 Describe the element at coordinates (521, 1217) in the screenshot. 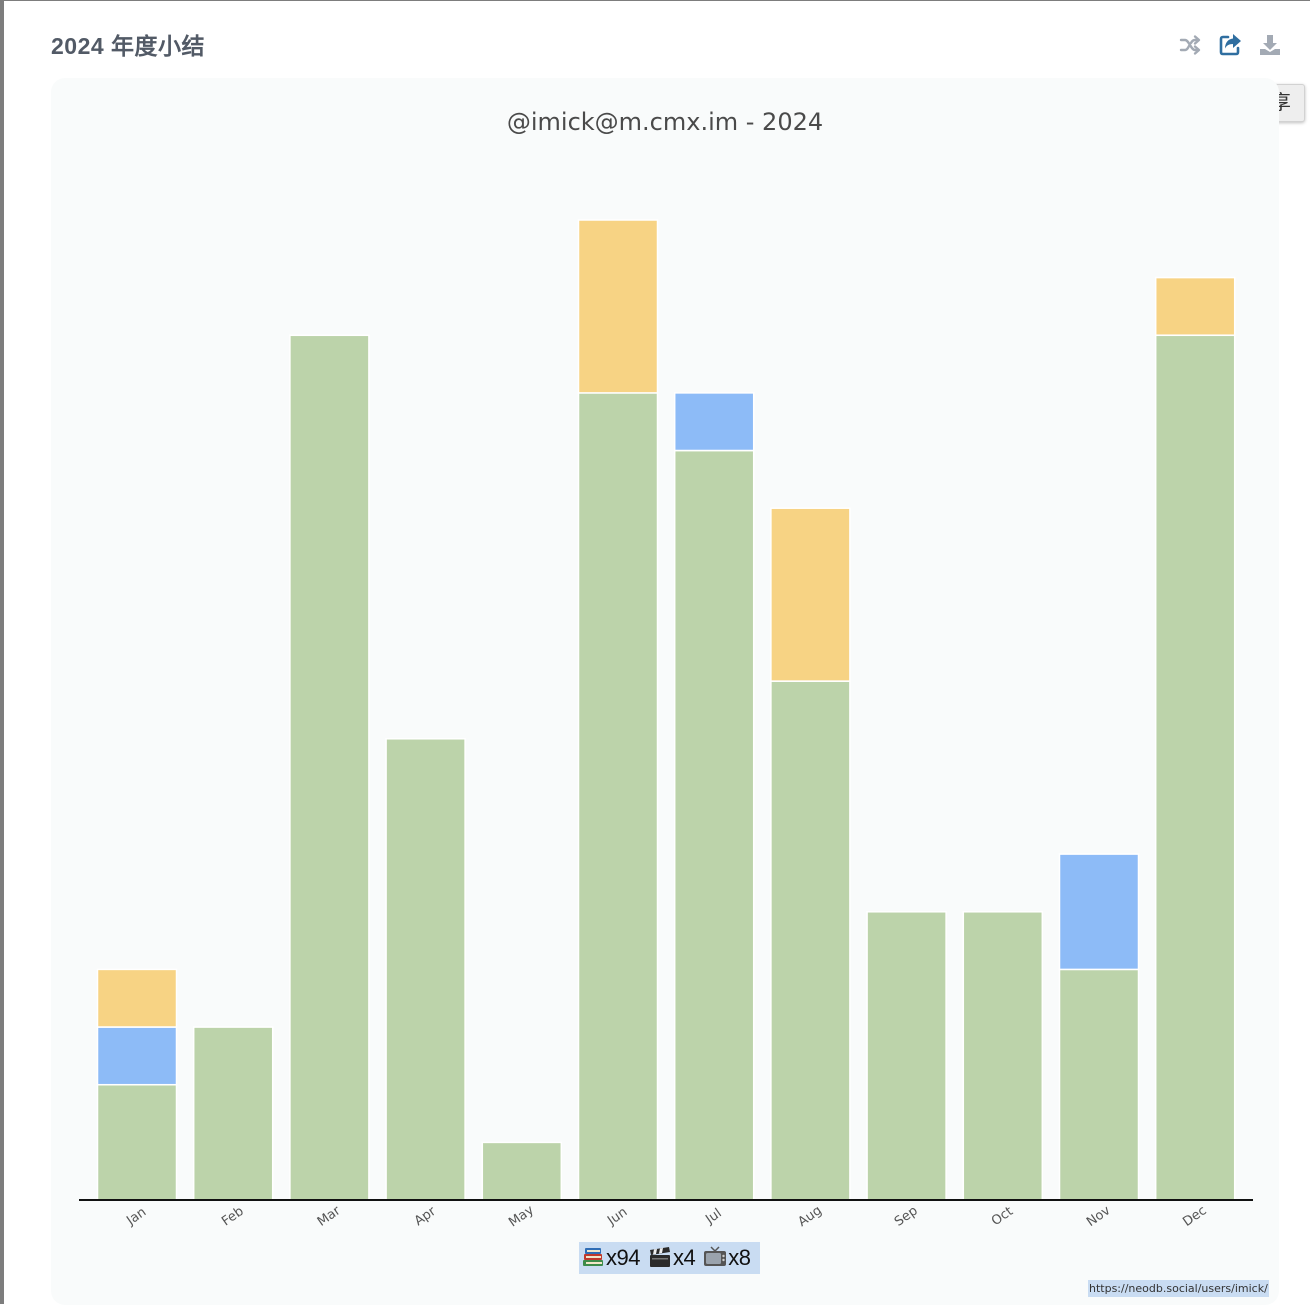

I see `x-tick-may: May` at that location.